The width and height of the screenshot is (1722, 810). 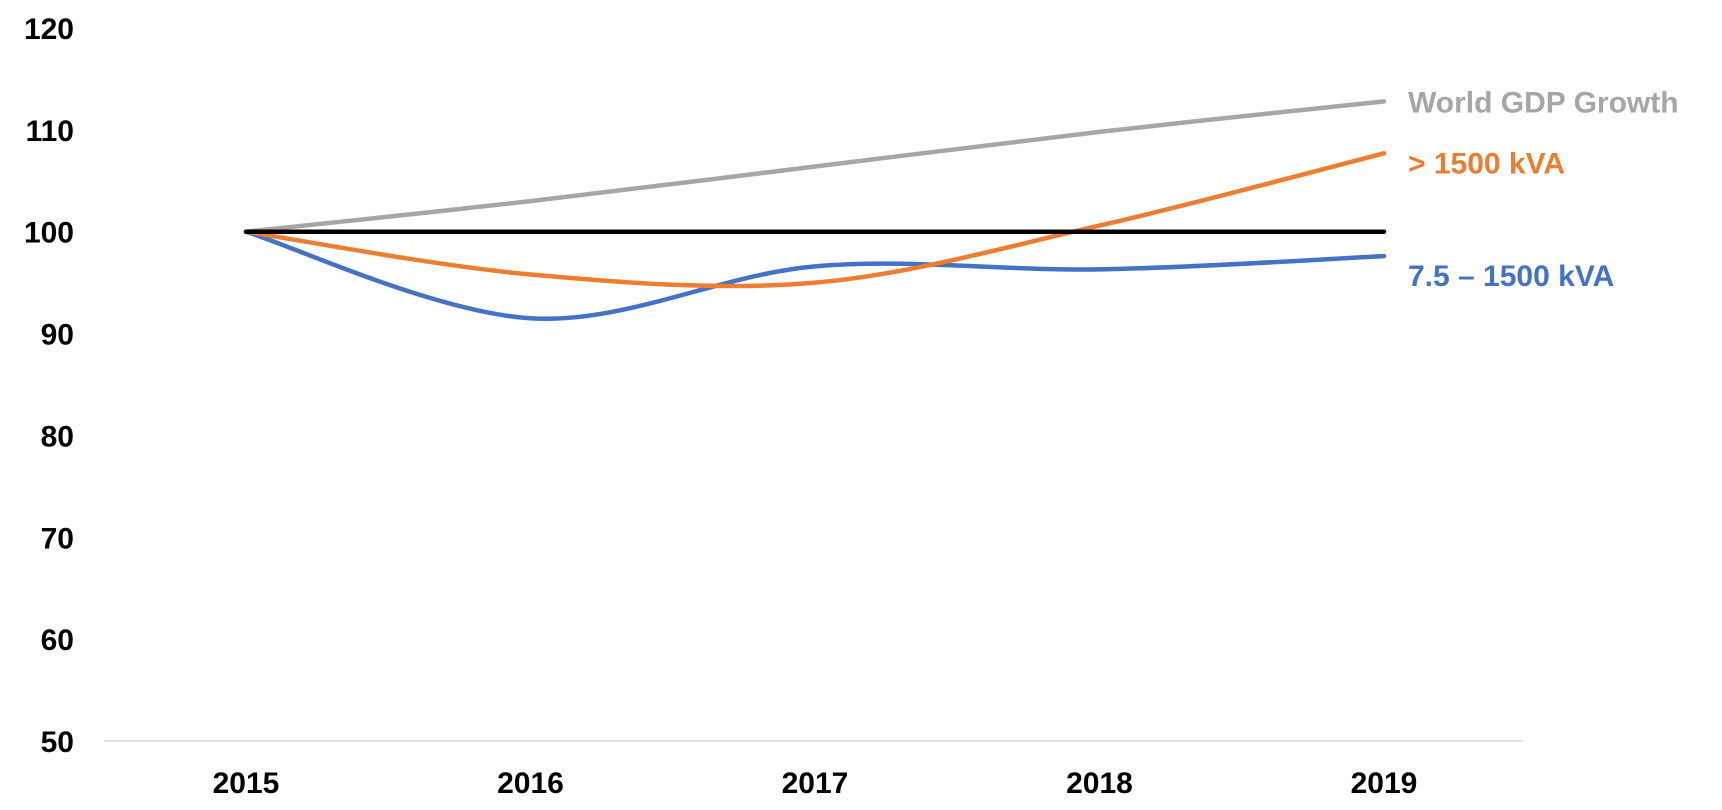 What do you see at coordinates (57, 335) in the screenshot?
I see `y-tick-label: 90` at bounding box center [57, 335].